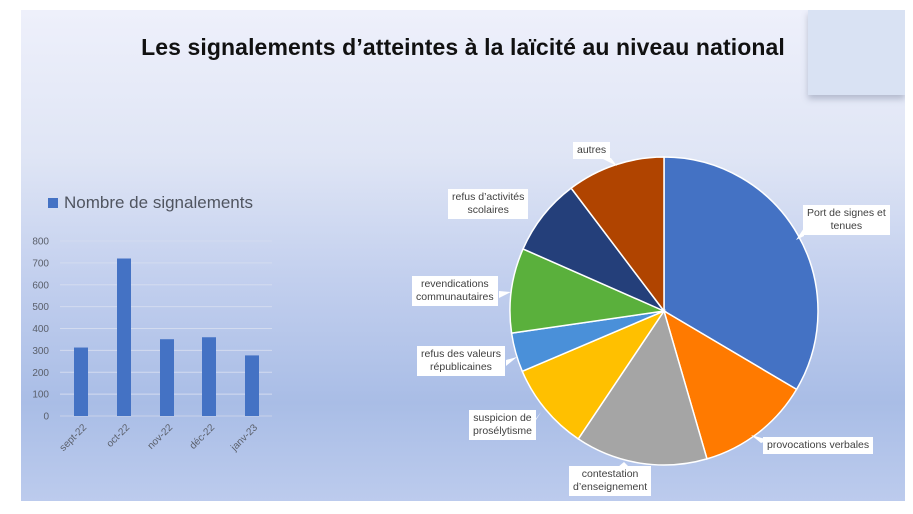 The height and width of the screenshot is (514, 913). What do you see at coordinates (46, 417) in the screenshot?
I see `y-tick-label: 0` at bounding box center [46, 417].